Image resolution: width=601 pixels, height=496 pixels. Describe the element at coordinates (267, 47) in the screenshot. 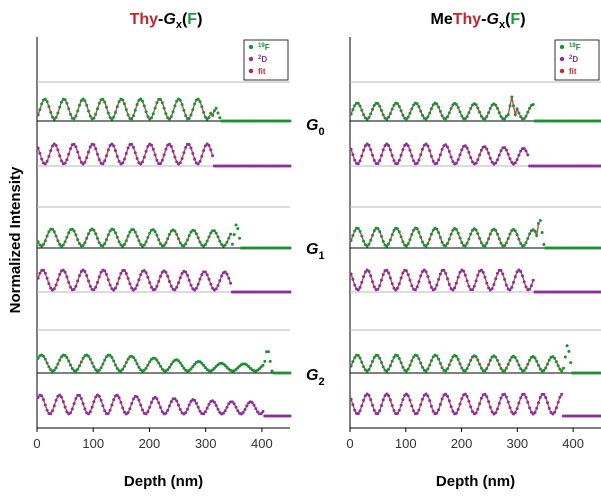

I see `legend-main: F` at that location.